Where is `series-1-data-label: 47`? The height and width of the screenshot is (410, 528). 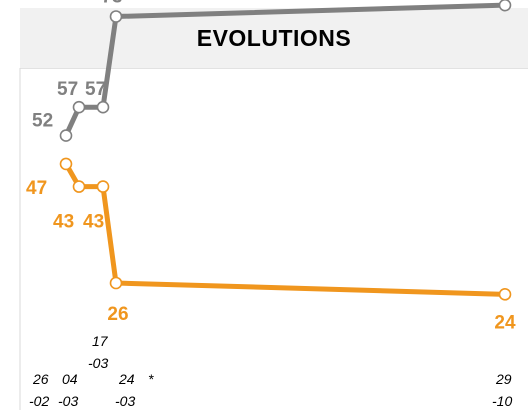
series-1-data-label: 47 is located at coordinates (36, 188).